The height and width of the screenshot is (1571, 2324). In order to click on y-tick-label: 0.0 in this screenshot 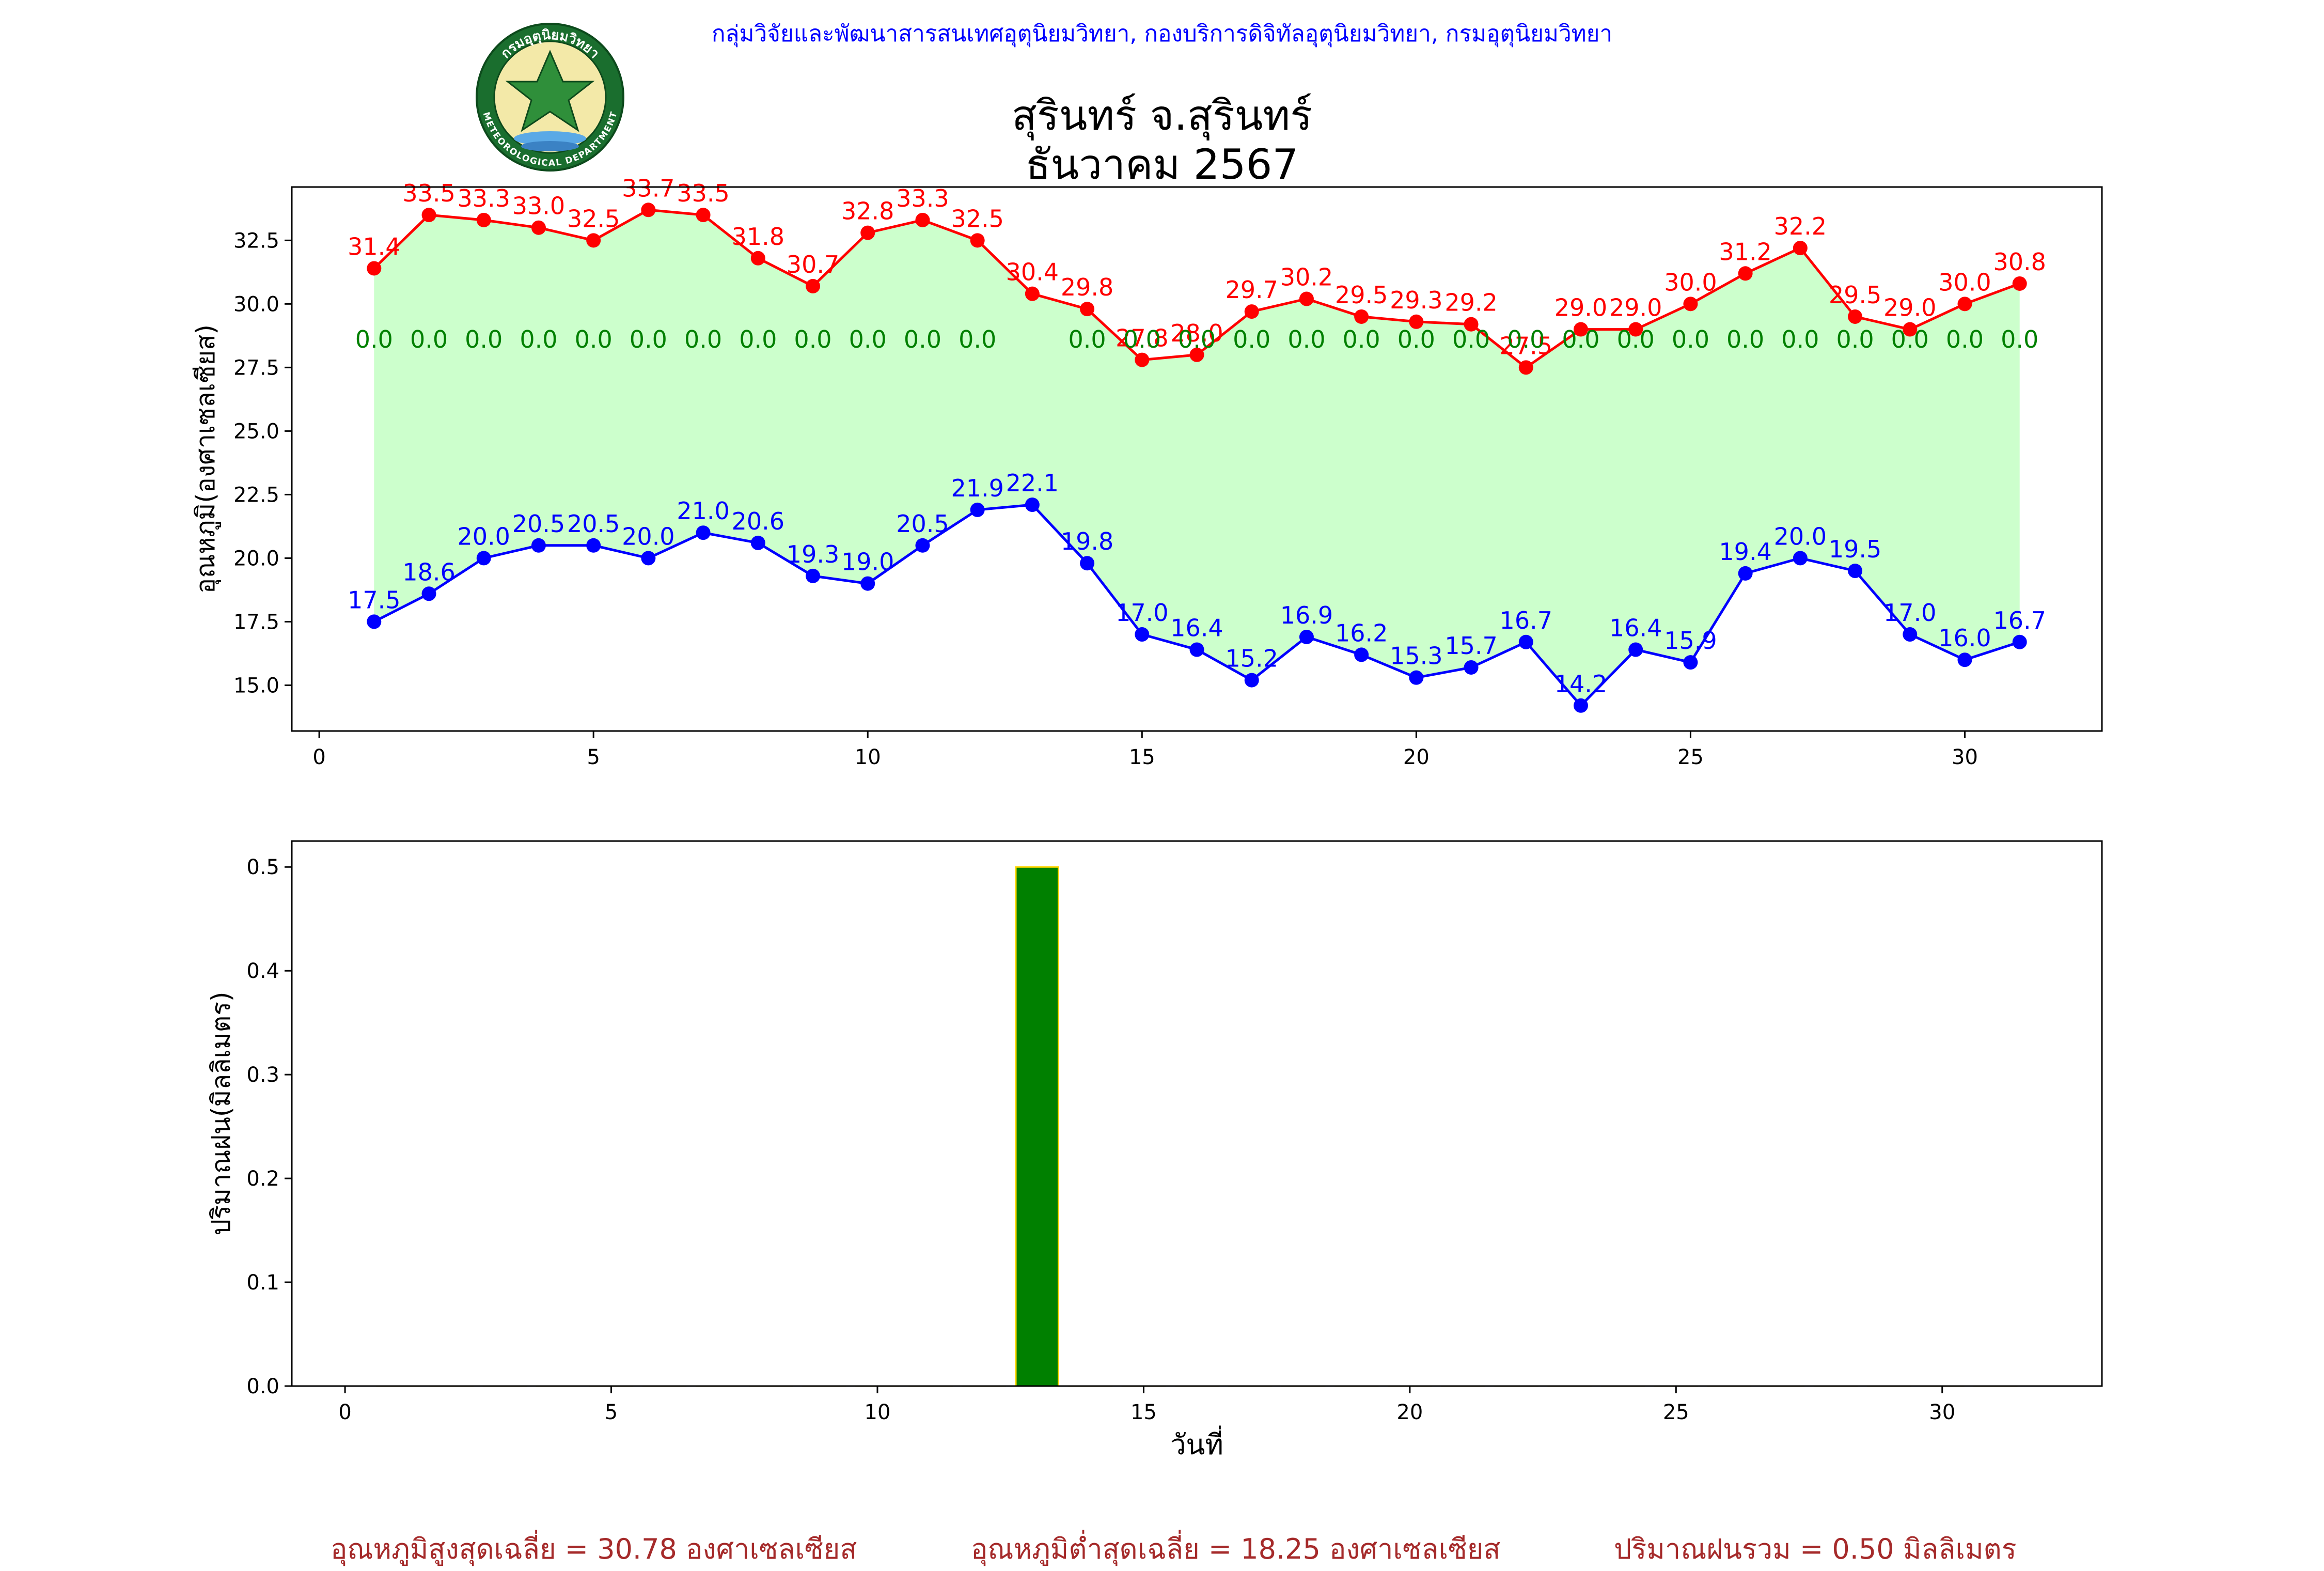, I will do `click(262, 1386)`.